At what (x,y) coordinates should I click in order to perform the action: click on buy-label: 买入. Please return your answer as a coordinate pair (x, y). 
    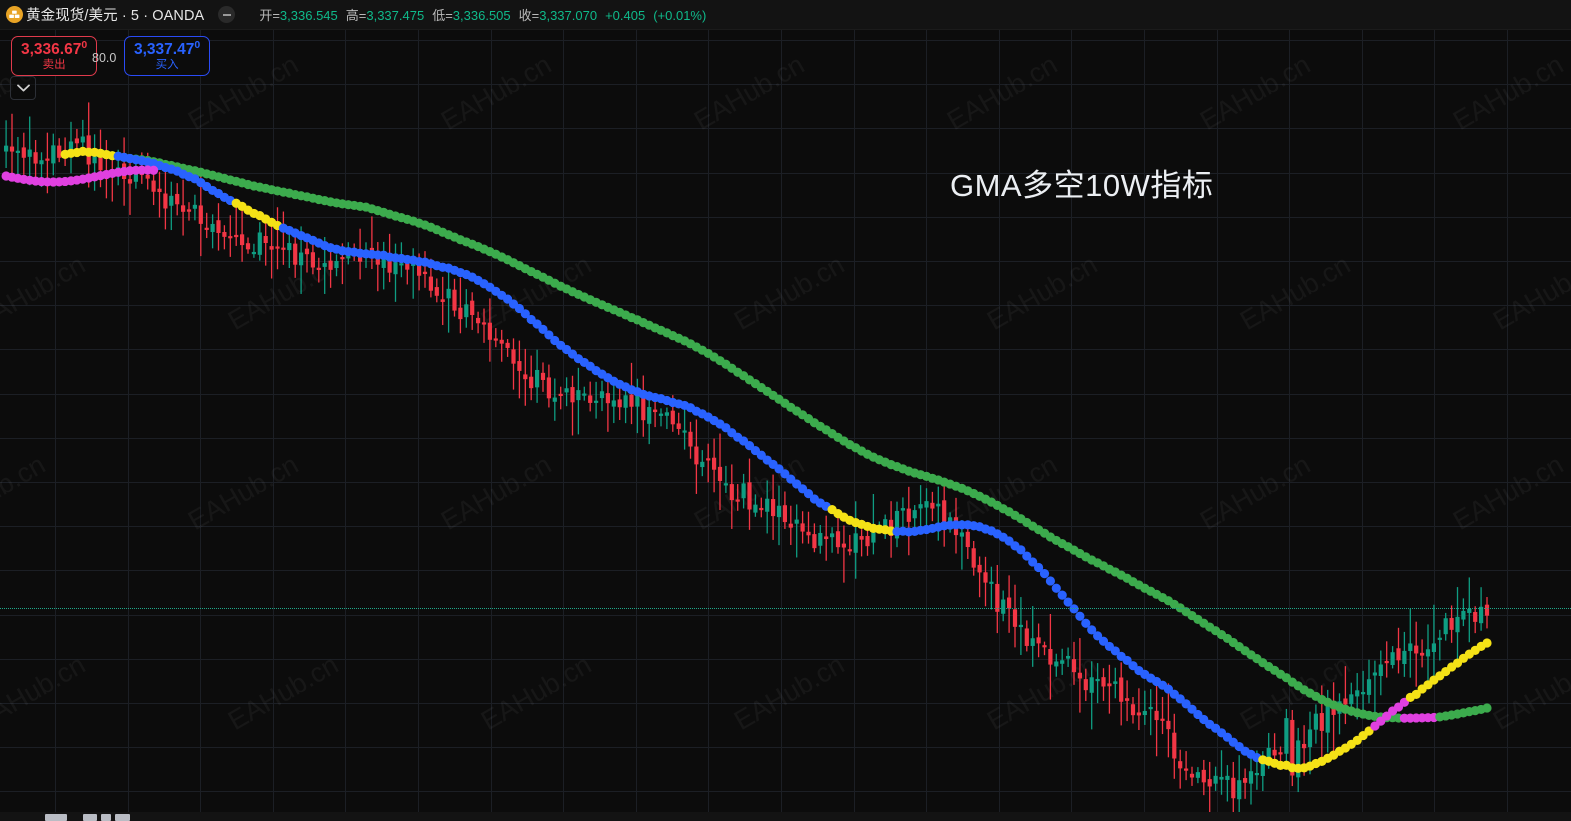
    Looking at the image, I should click on (167, 65).